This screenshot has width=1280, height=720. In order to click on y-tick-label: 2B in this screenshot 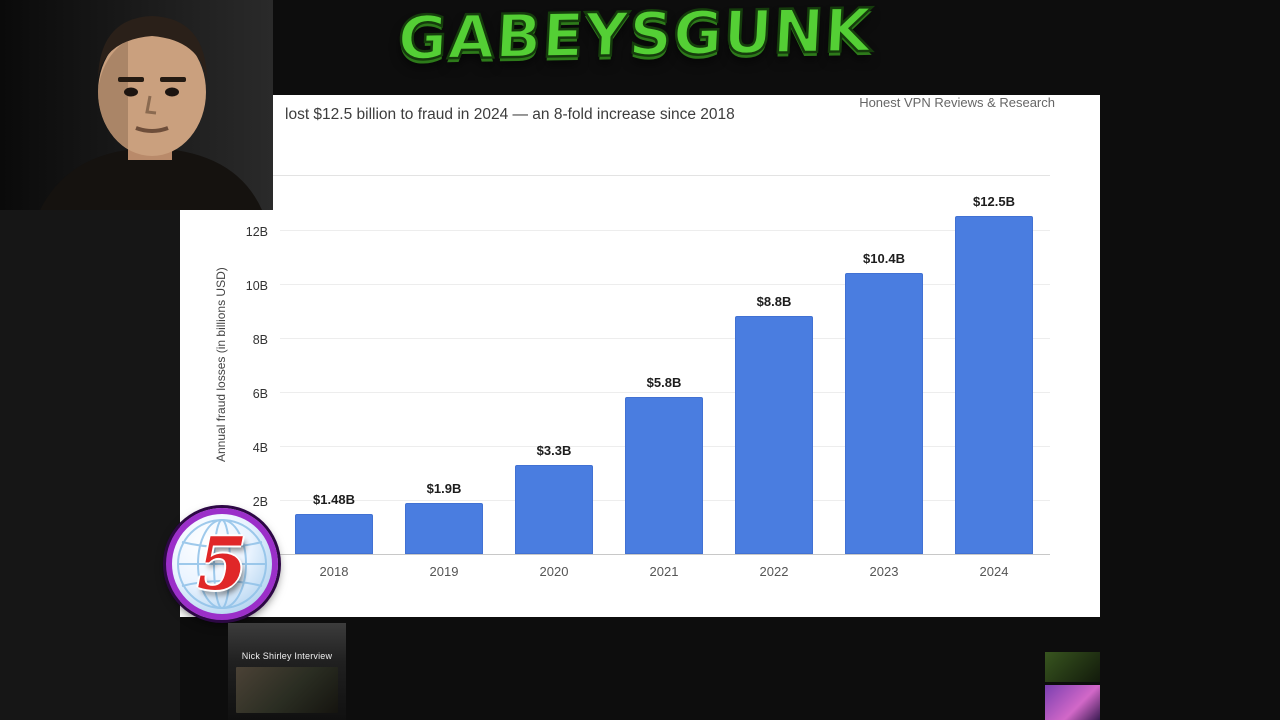, I will do `click(260, 502)`.